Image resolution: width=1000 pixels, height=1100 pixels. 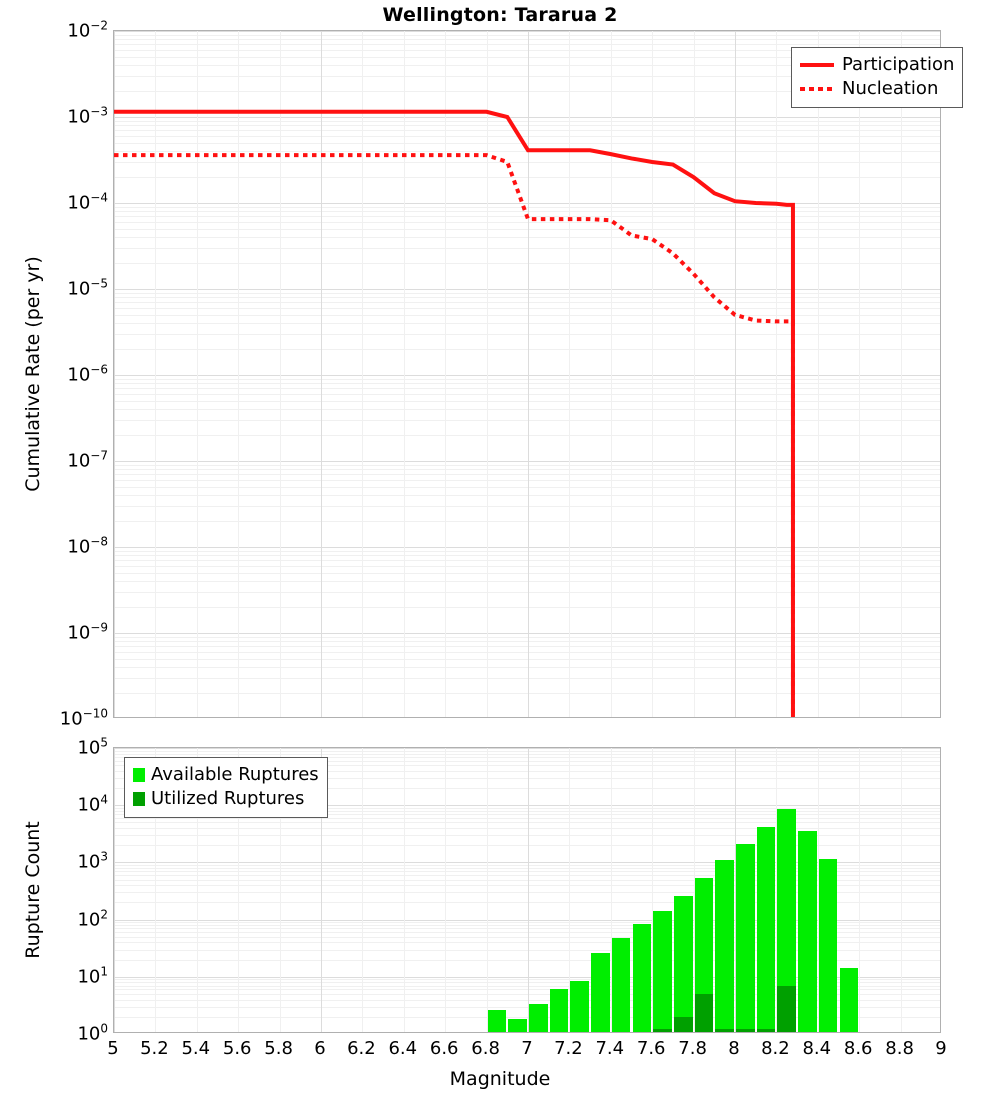 What do you see at coordinates (237, 1048) in the screenshot?
I see `x-tick-label: 5.6` at bounding box center [237, 1048].